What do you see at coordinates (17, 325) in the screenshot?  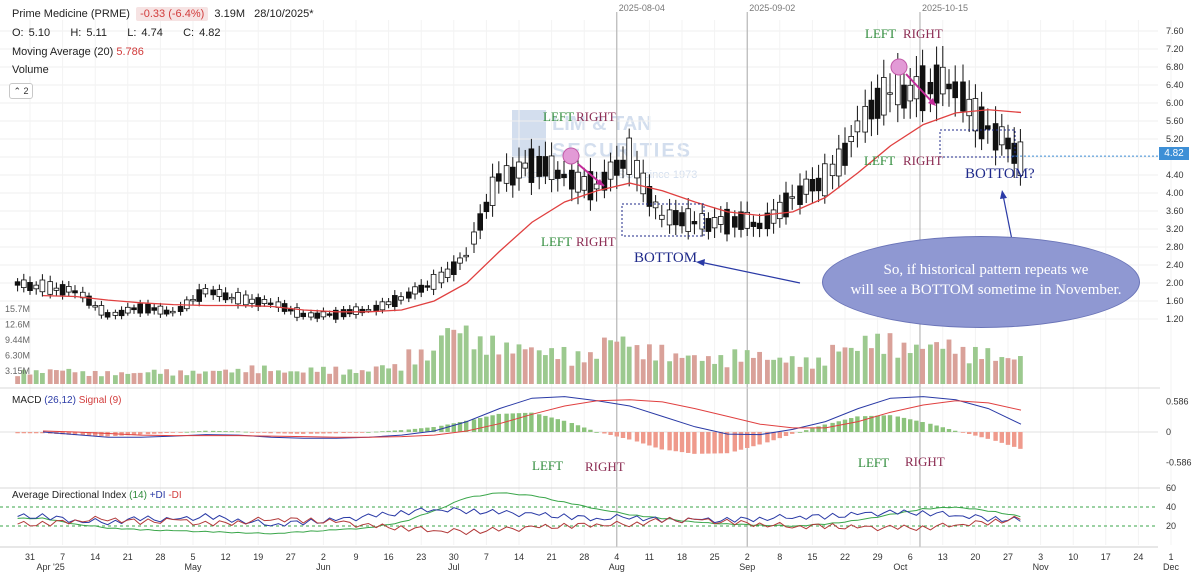 I see `volume-tick-label: 12.6M` at bounding box center [17, 325].